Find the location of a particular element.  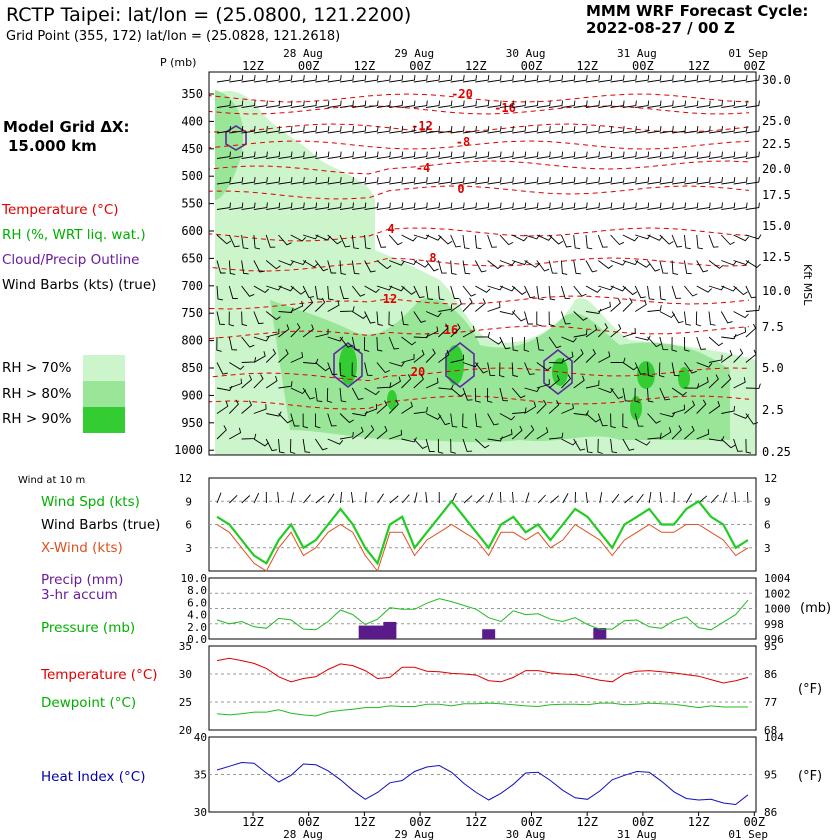

temperature-contour-label: -20 is located at coordinates (462, 94).